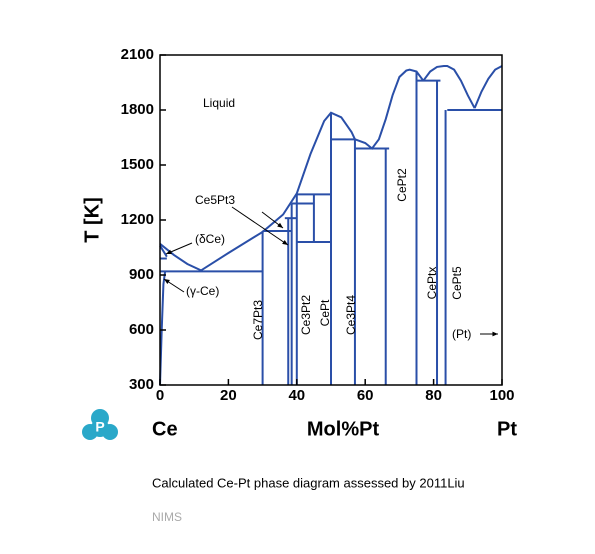 This screenshot has width=595, height=554. I want to click on annotation: (Pt), so click(461, 334).